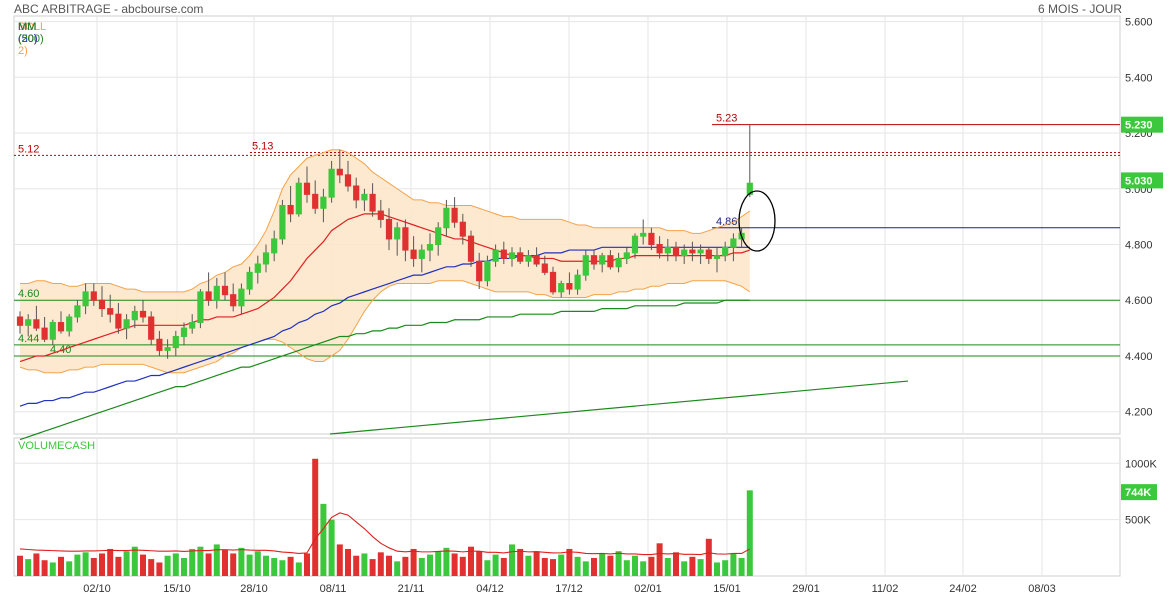  What do you see at coordinates (254, 589) in the screenshot?
I see `x-tick-label: 28/10` at bounding box center [254, 589].